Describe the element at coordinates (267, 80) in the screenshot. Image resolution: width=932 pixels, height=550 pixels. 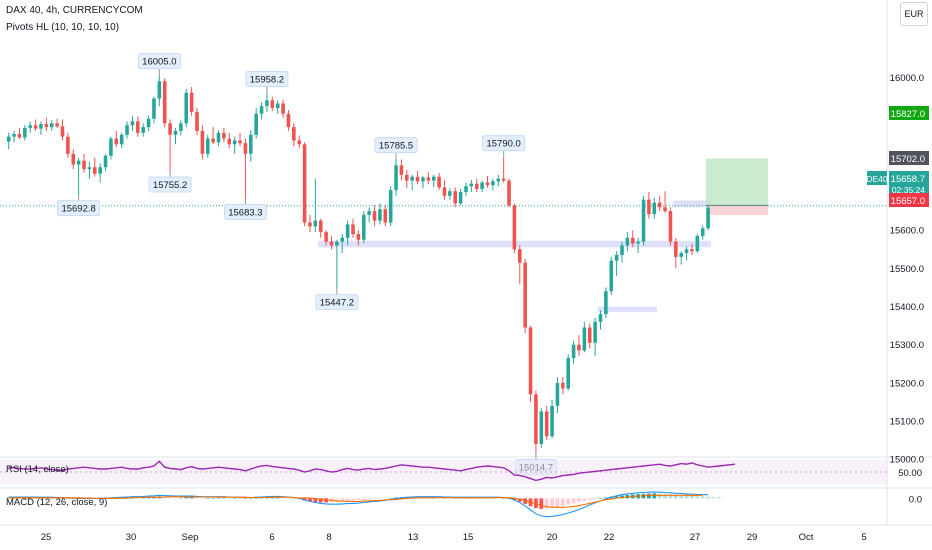
I see `pivot-high-label: 15958.2` at that location.